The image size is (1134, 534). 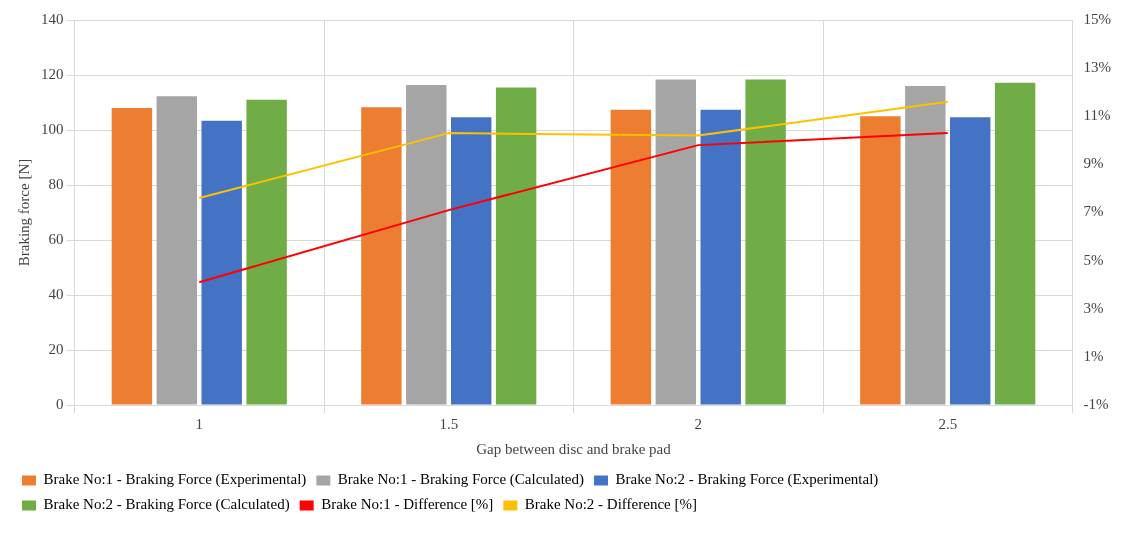 What do you see at coordinates (1097, 18) in the screenshot?
I see `y2-tick-label: 15%` at bounding box center [1097, 18].